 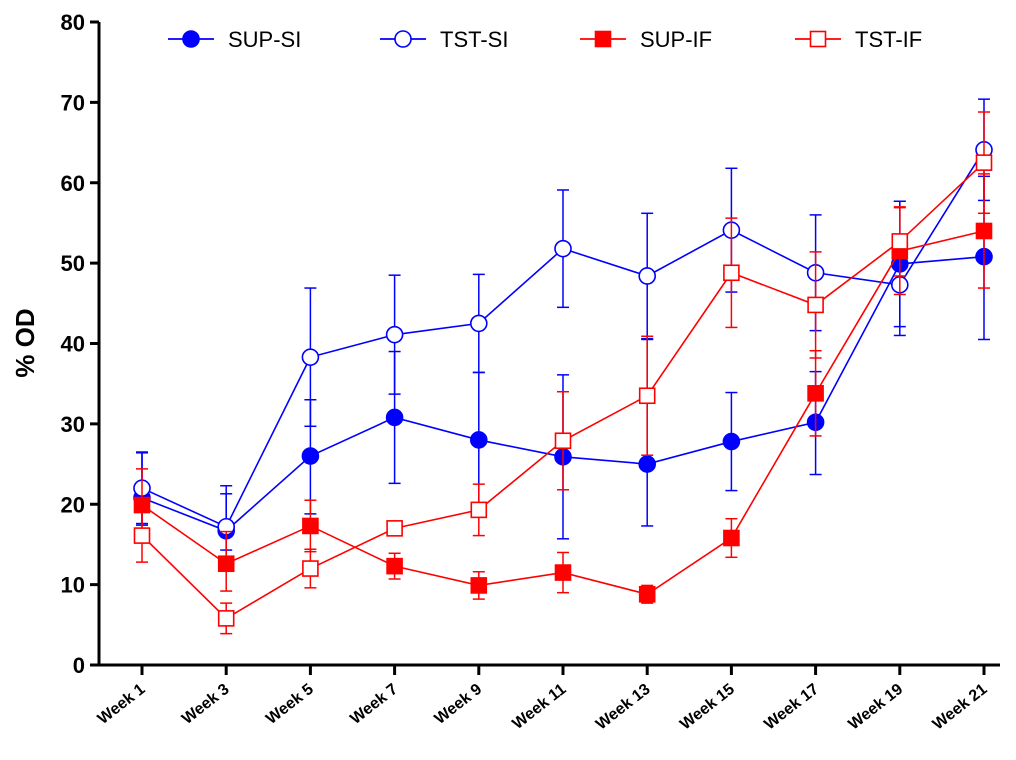 What do you see at coordinates (73, 424) in the screenshot?
I see `y-tick-label: 30` at bounding box center [73, 424].